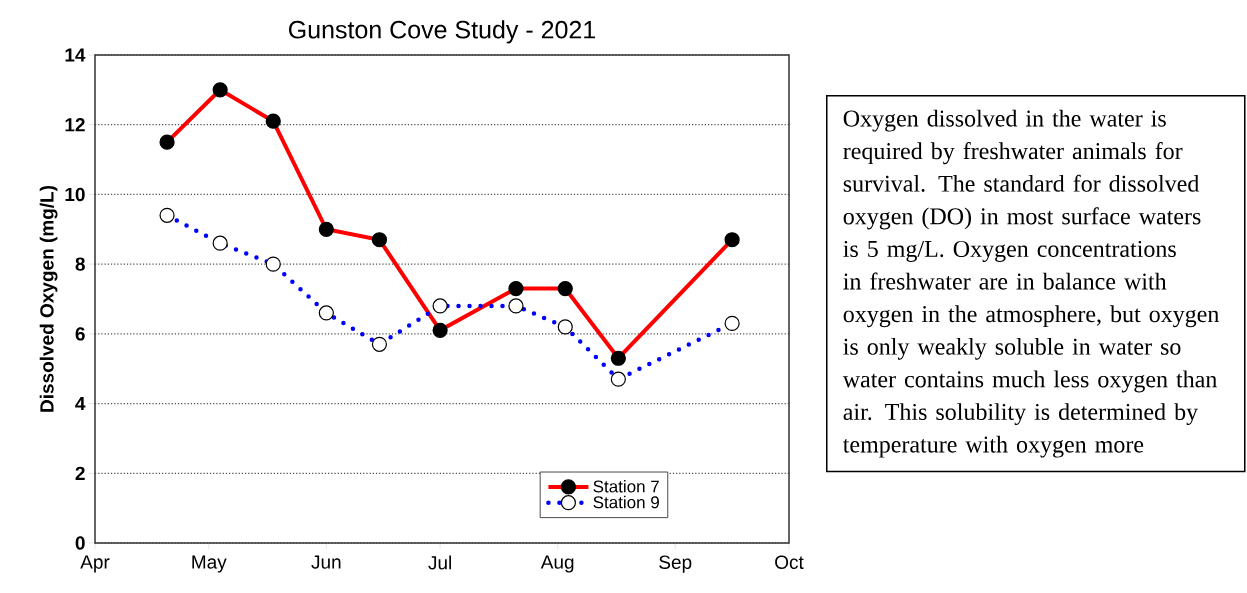  Describe the element at coordinates (80, 264) in the screenshot. I see `y-tick-label: 8` at that location.